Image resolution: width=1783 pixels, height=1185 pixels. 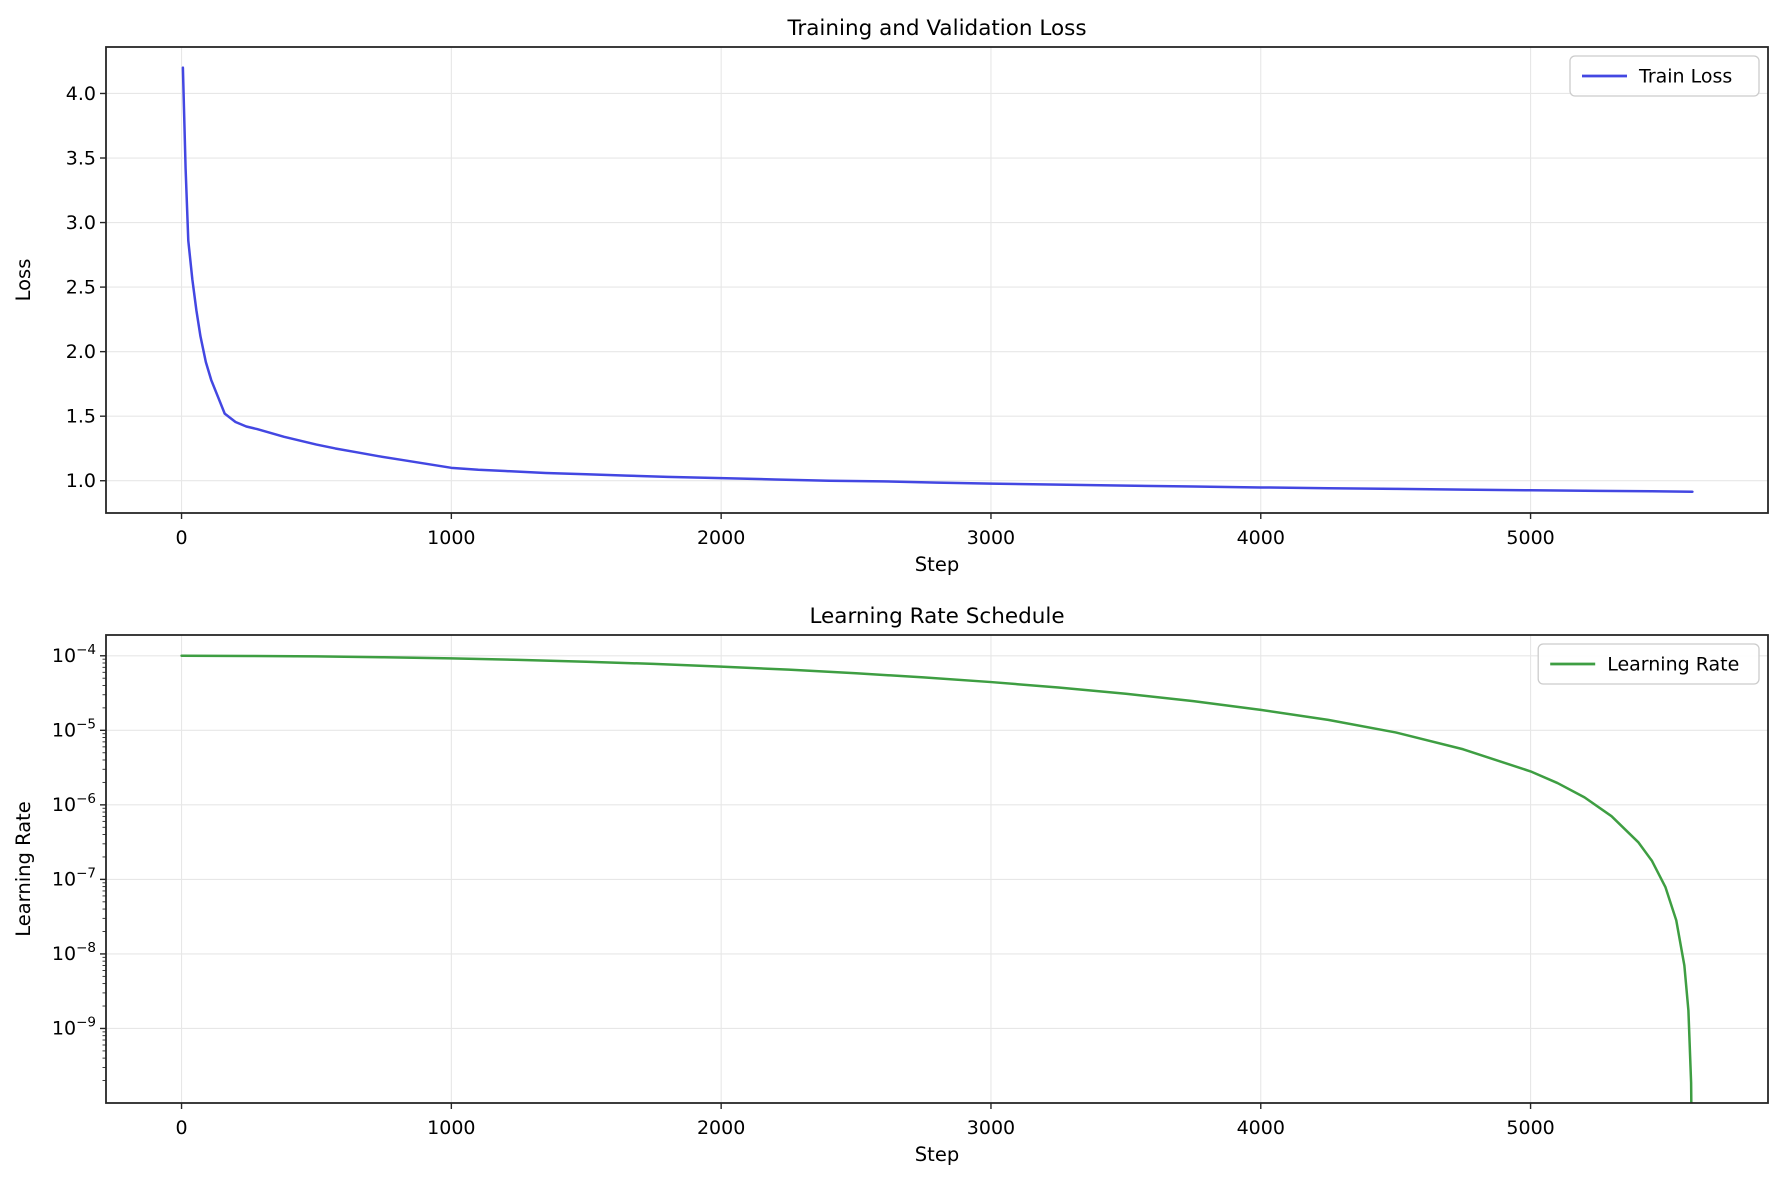 I want to click on y-tick-label: 10⁻⁴, so click(x=74, y=654).